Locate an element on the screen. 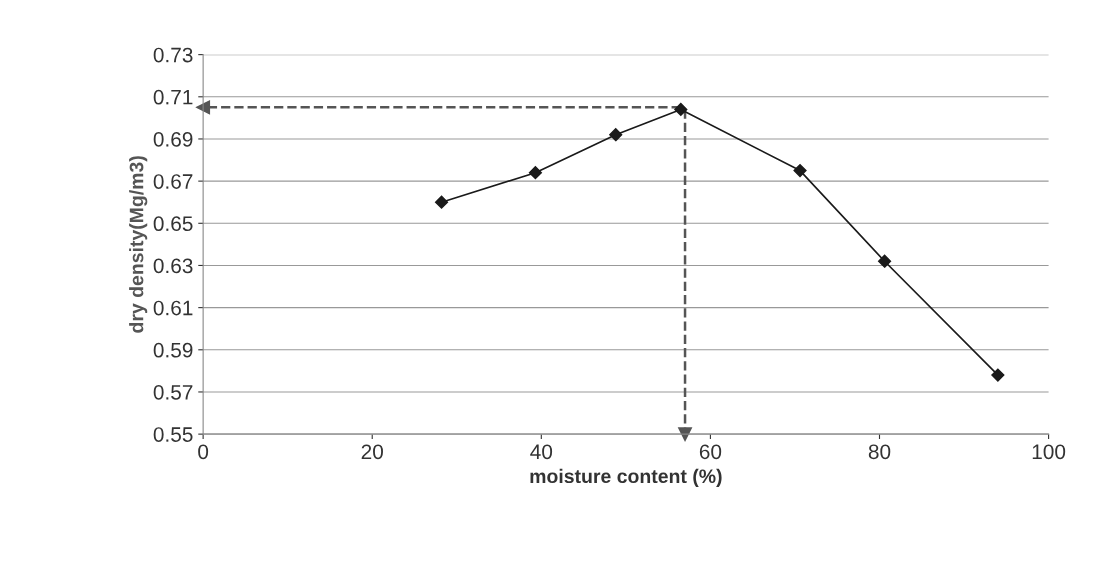 The height and width of the screenshot is (575, 1098). y-axis-title: dry density(Mg/m3) is located at coordinates (138, 244).